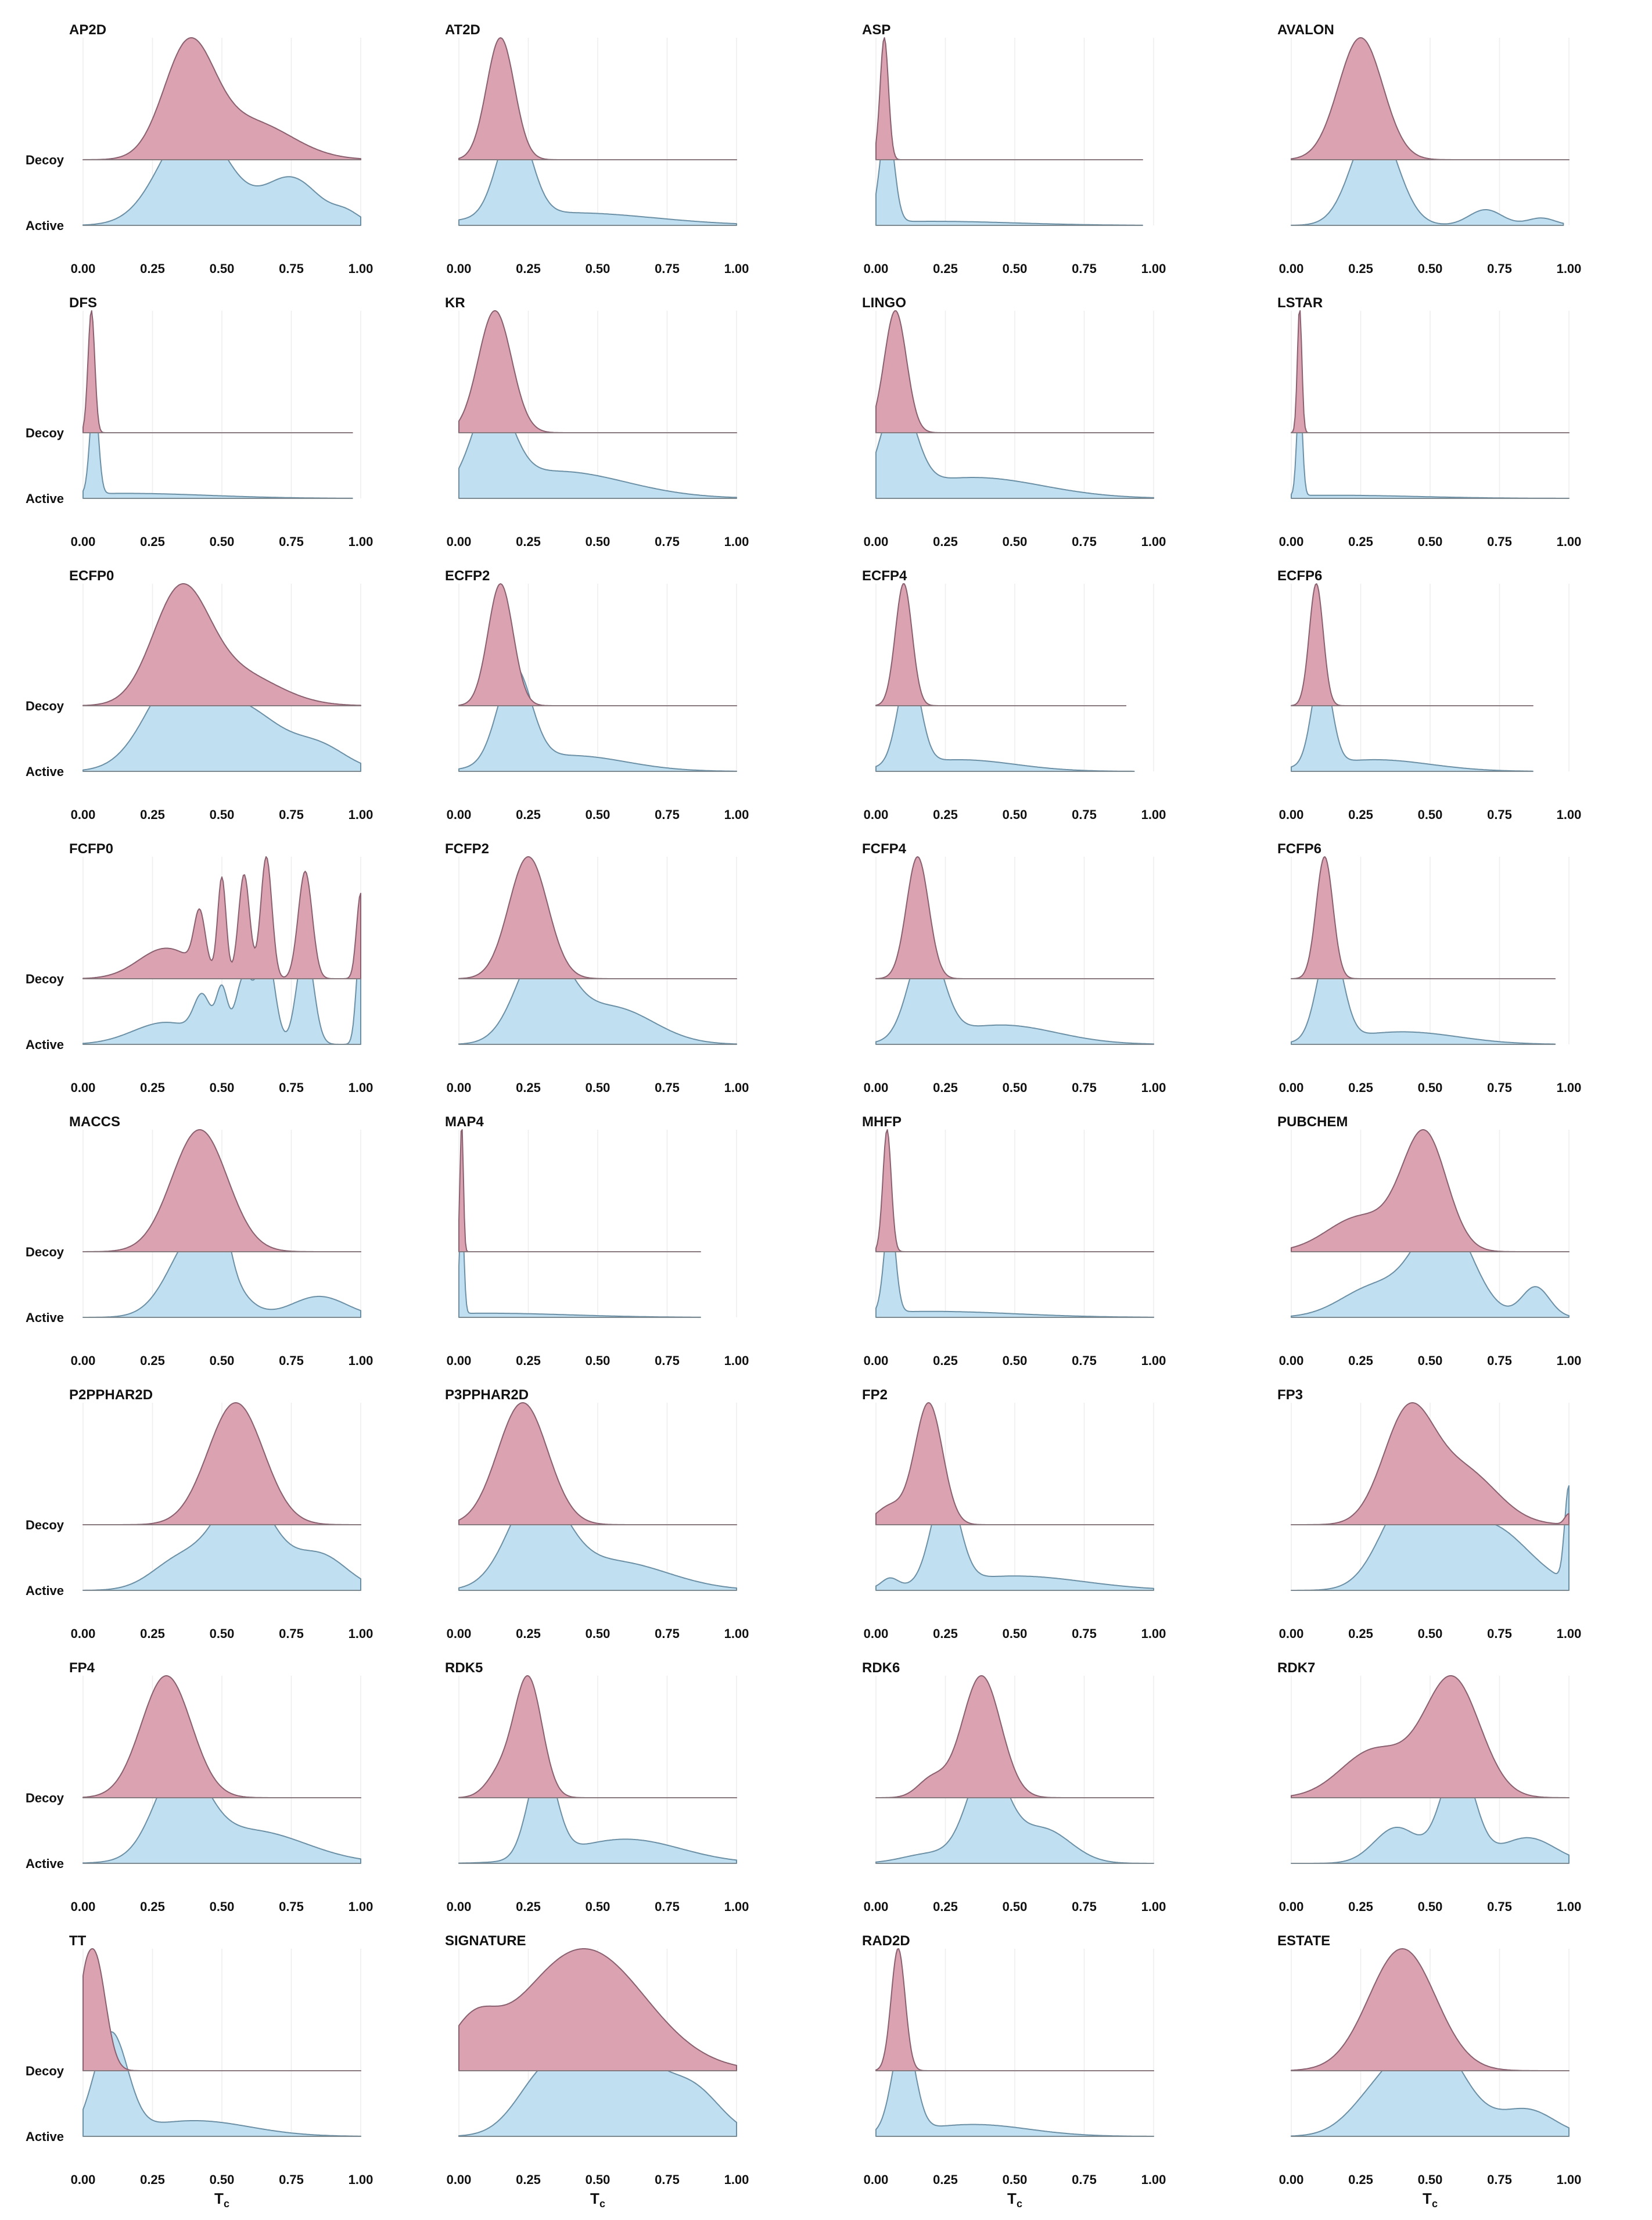 The image size is (1652, 2220). Describe the element at coordinates (597, 1514) in the screenshot. I see `panel-p3pphar2d: P3PPHAR2D 0.00 0.25 0.50 0.75 1.00` at that location.